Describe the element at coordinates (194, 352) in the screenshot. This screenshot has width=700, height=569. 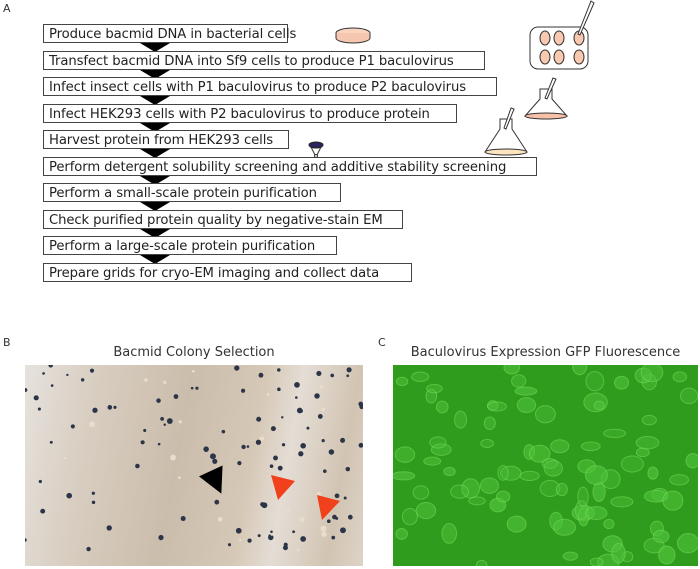
I see `panel-b-title: Bacmid Colony Selection` at that location.